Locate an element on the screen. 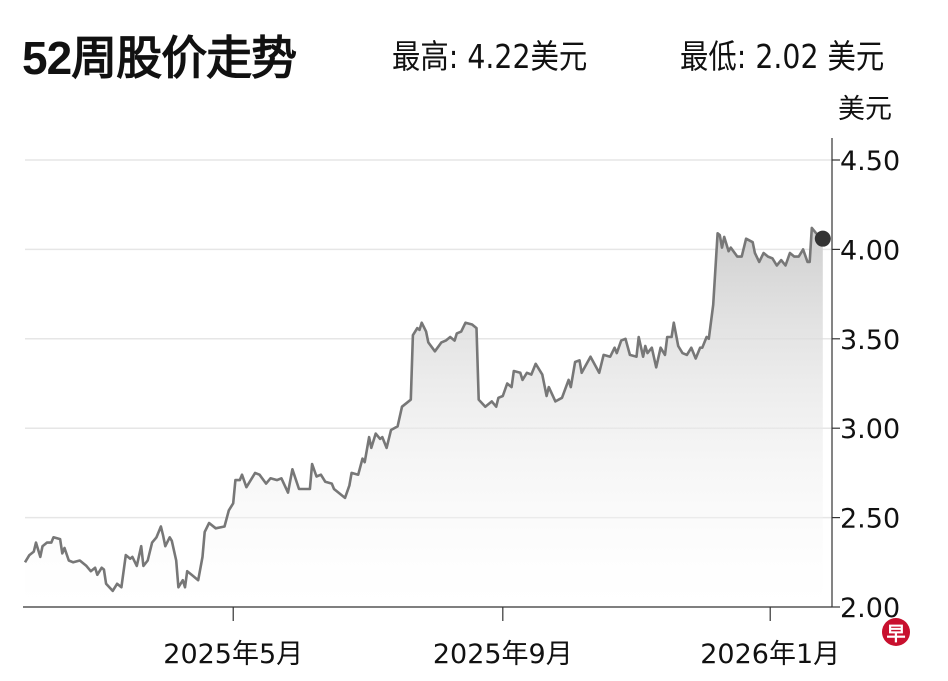 This screenshot has height=681, width=948. y-tick-label: 4.50 is located at coordinates (870, 161).